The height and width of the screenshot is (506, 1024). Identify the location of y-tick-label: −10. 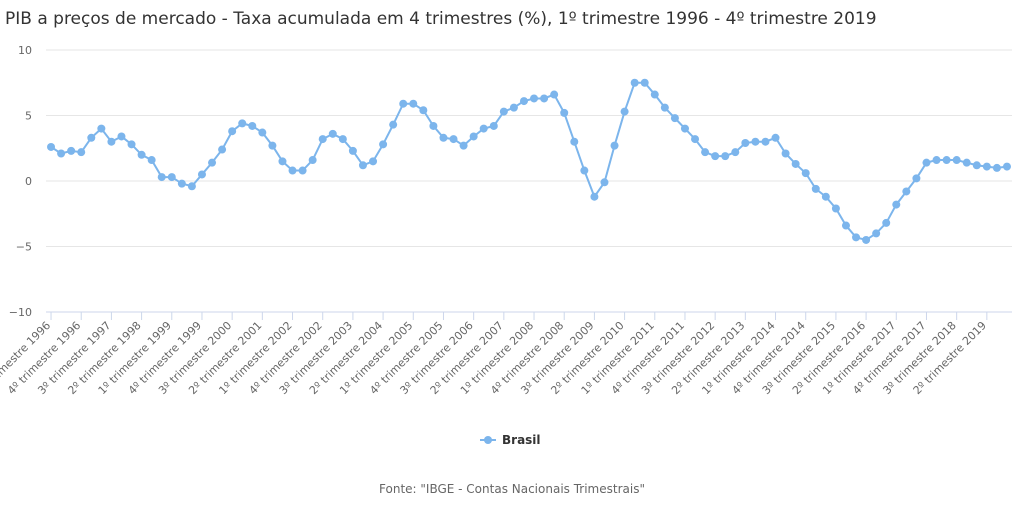
(20, 312).